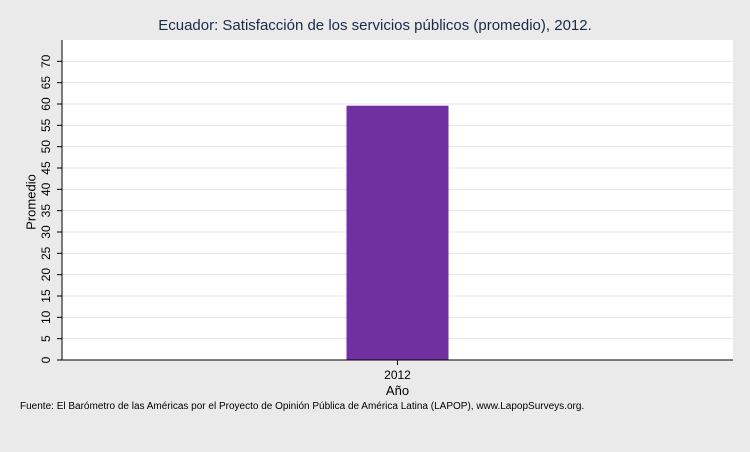 Image resolution: width=750 pixels, height=452 pixels. What do you see at coordinates (31, 202) in the screenshot?
I see `y-axis-title: Promedio` at bounding box center [31, 202].